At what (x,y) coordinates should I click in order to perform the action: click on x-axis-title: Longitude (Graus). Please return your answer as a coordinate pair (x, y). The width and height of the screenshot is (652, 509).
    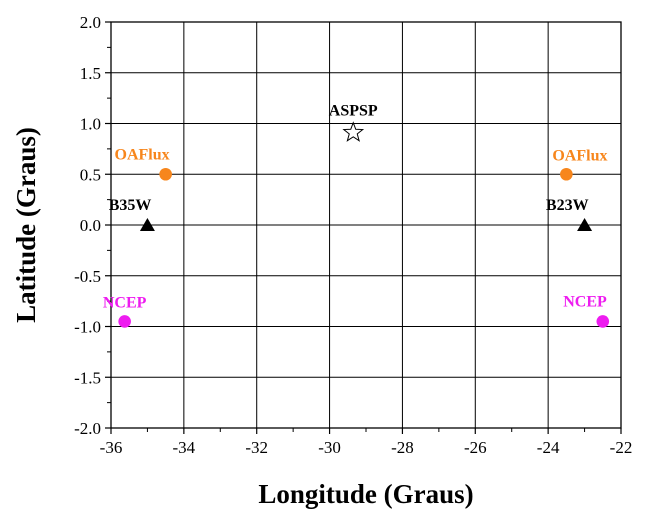
    Looking at the image, I should click on (365, 494).